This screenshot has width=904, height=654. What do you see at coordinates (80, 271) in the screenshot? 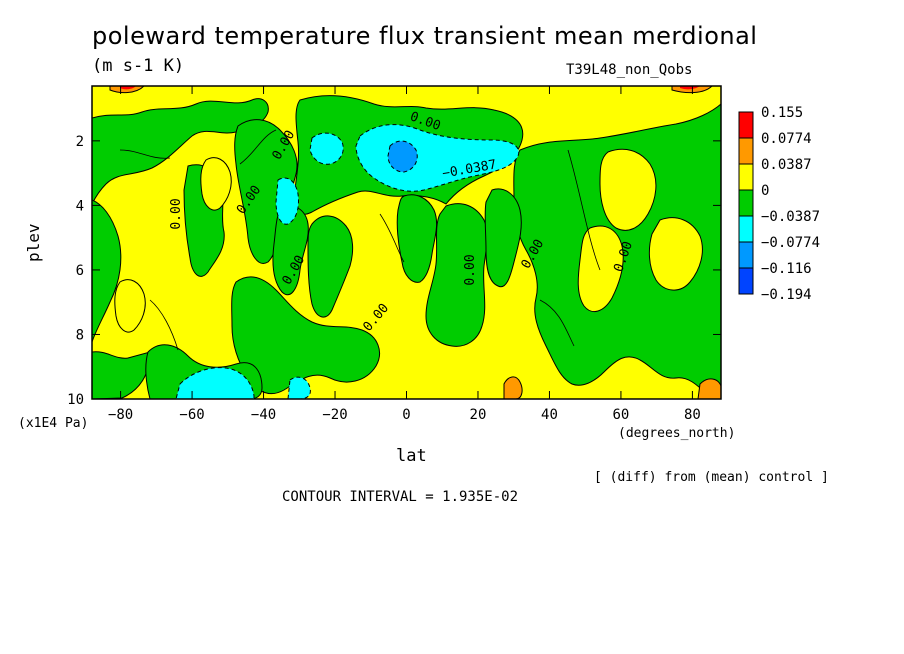
I see `y-tick-label: 6` at bounding box center [80, 271].